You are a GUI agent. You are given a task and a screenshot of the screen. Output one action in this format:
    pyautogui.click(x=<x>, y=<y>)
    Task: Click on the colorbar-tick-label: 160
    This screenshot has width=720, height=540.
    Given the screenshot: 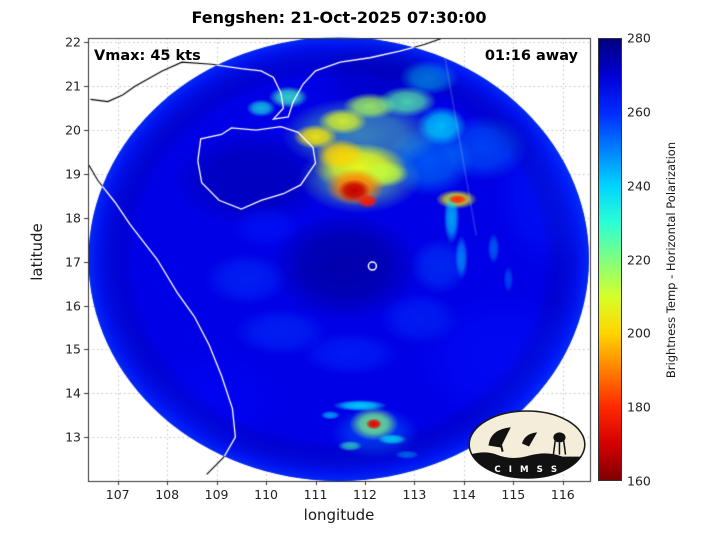 What is the action you would take?
    pyautogui.click(x=639, y=481)
    